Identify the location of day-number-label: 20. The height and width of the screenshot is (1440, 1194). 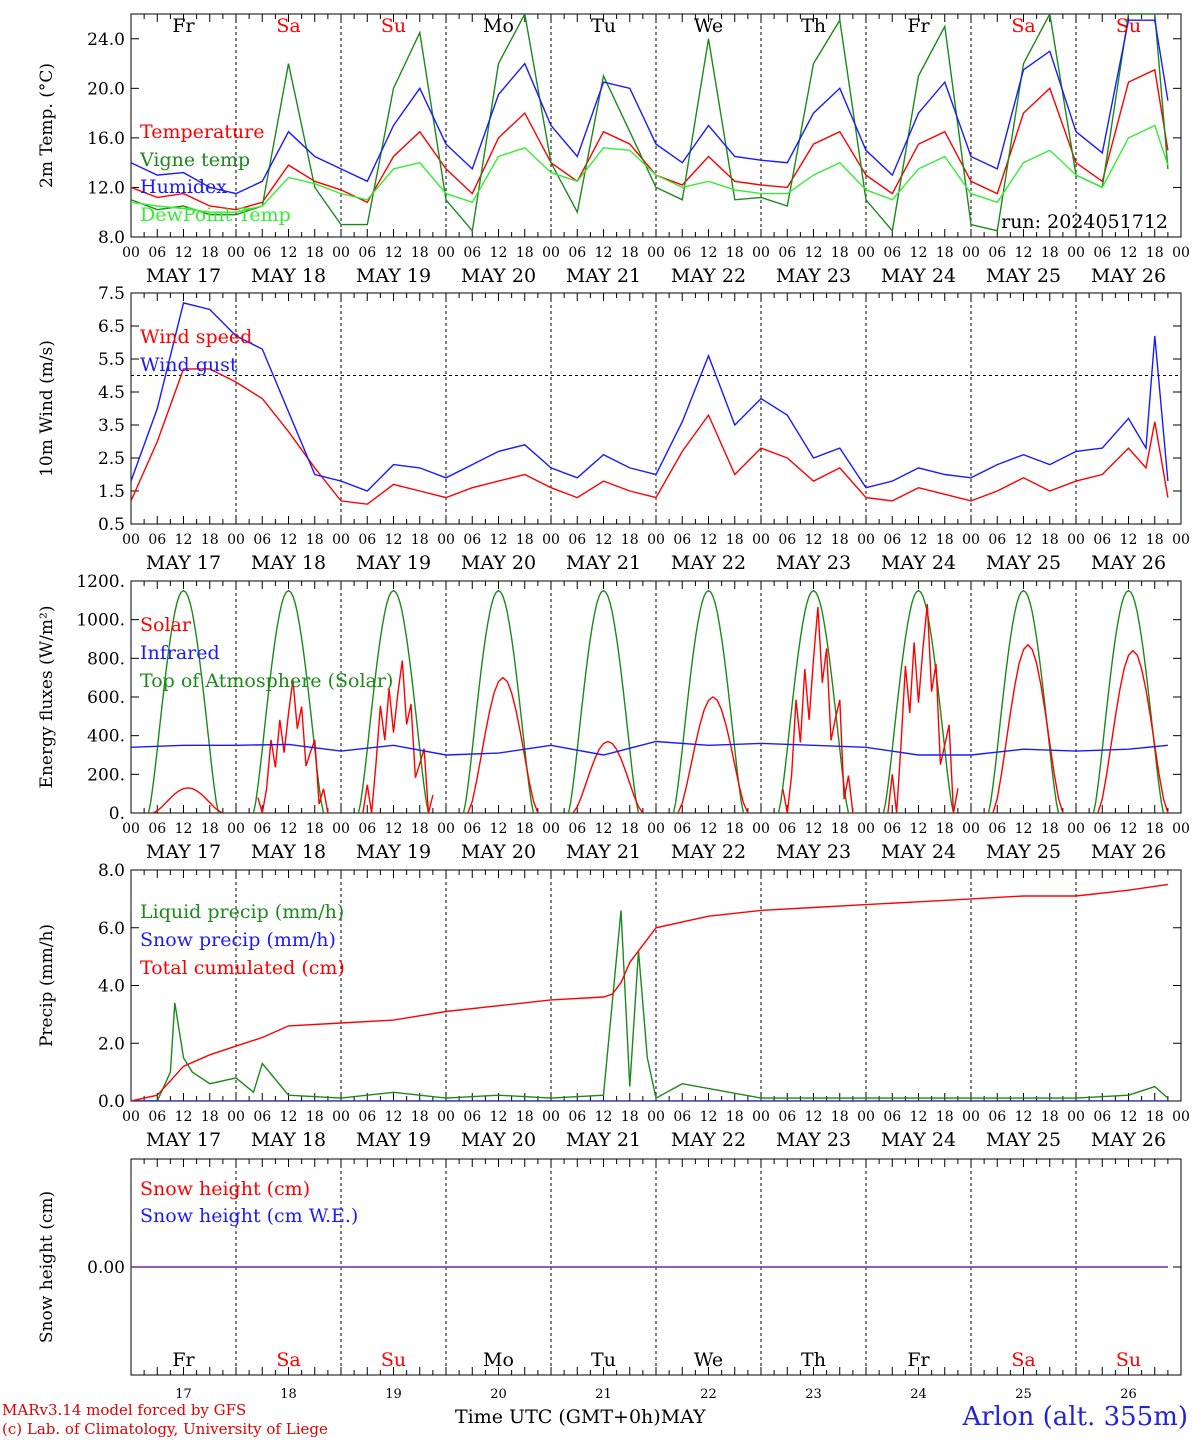
(498, 1394).